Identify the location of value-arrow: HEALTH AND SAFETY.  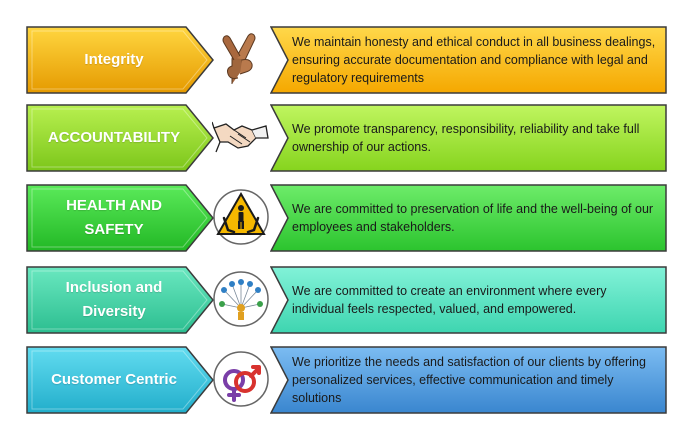
(120, 218).